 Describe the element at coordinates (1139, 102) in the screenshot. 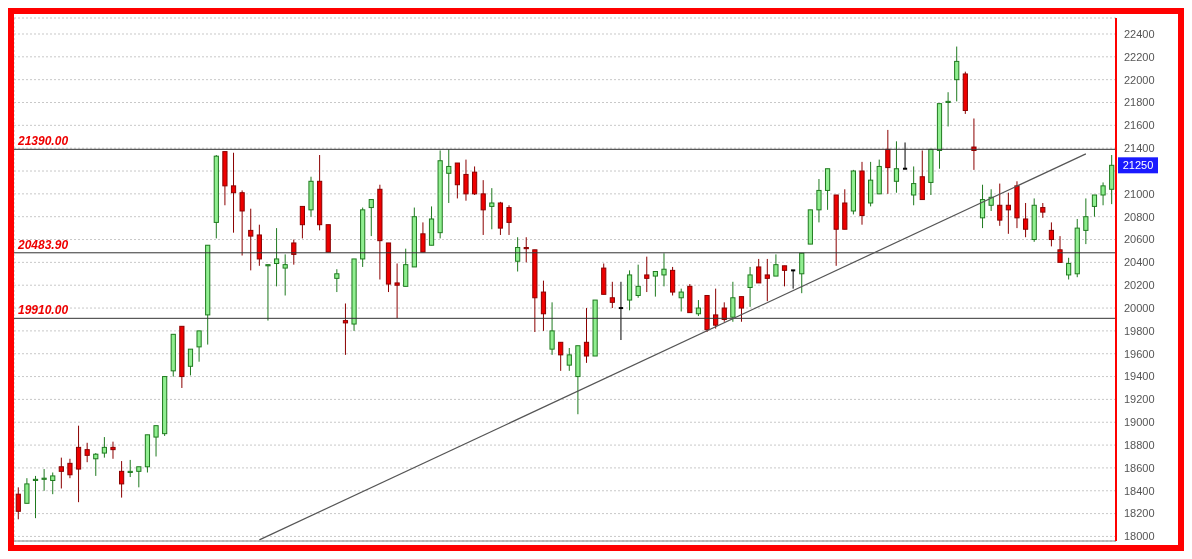

I see `y-tick-label: 21800` at that location.